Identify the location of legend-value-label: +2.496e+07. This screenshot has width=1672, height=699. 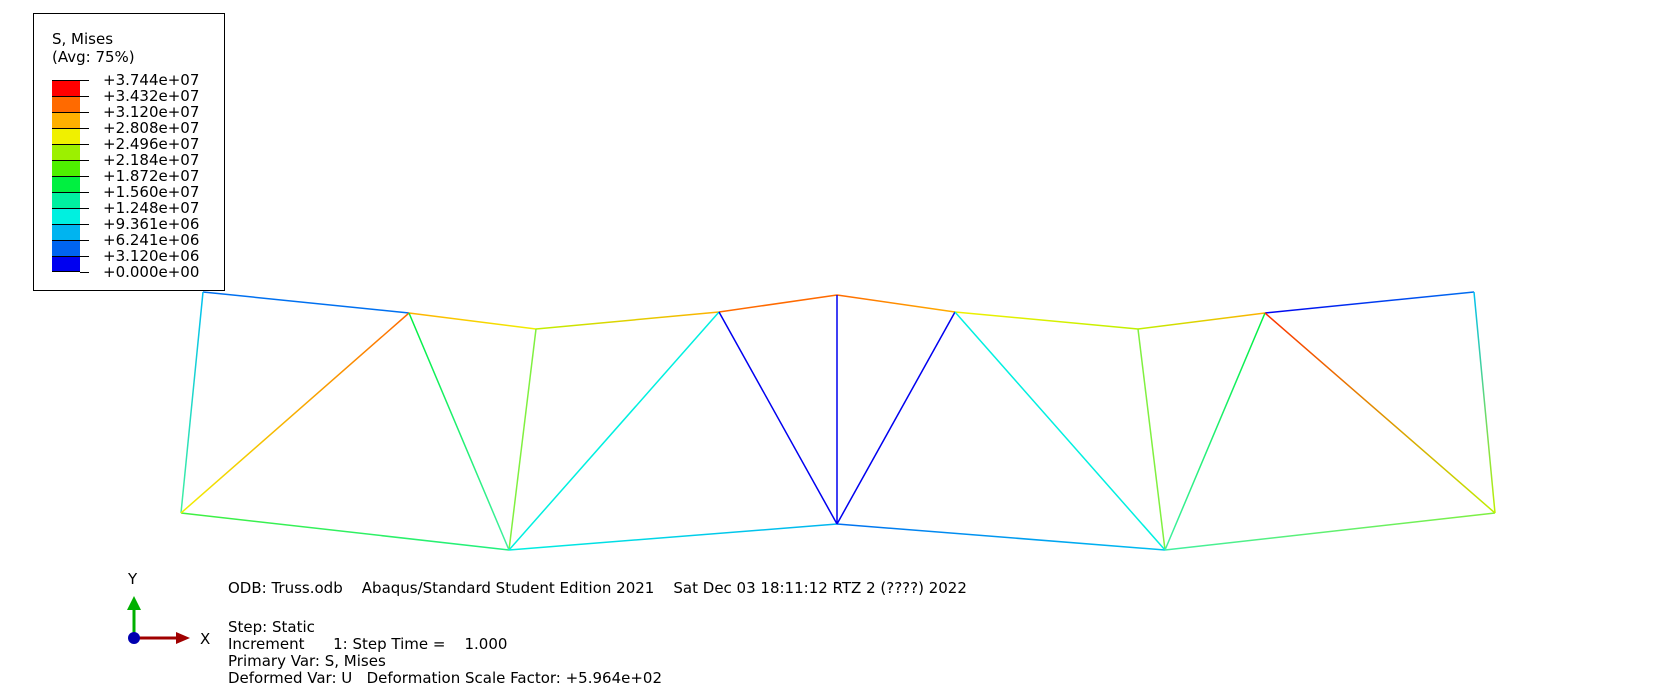
(151, 144).